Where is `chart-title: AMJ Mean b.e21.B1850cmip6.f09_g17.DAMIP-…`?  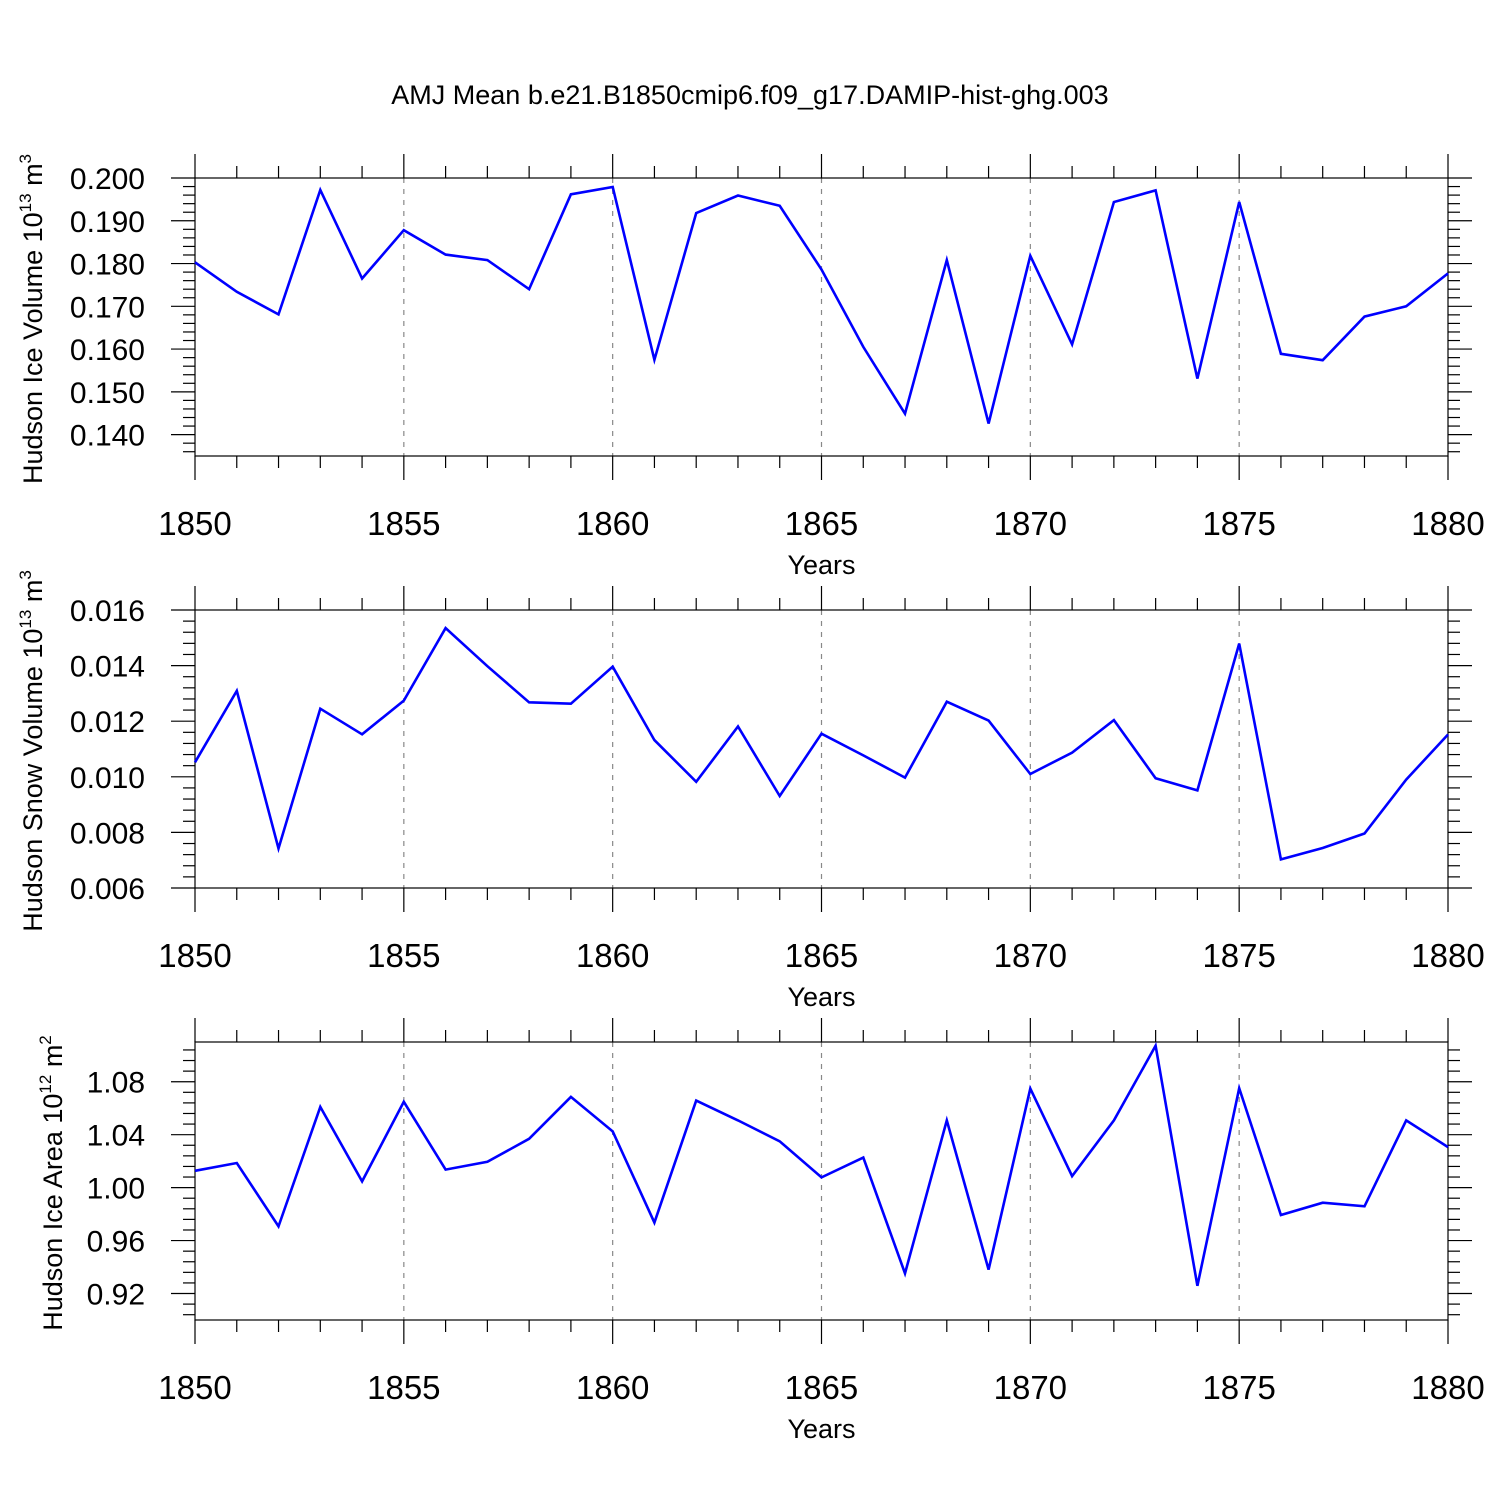 chart-title: AMJ Mean b.e21.B1850cmip6.f09_g17.DAMIP-… is located at coordinates (749, 95).